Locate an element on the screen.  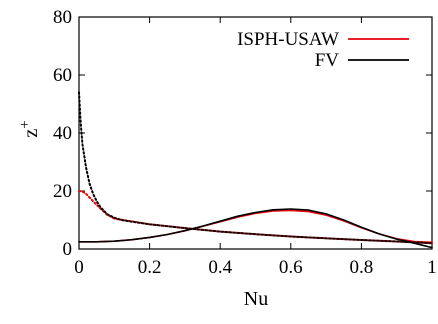
y-axis-label-main: z is located at coordinates (31, 133).